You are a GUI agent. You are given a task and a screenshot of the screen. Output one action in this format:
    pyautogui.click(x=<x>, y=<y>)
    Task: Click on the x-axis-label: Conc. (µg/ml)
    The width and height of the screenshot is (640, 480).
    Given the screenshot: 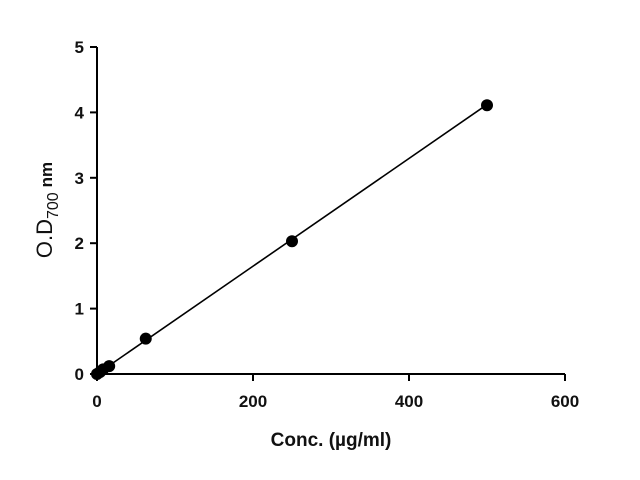 What is the action you would take?
    pyautogui.click(x=331, y=440)
    